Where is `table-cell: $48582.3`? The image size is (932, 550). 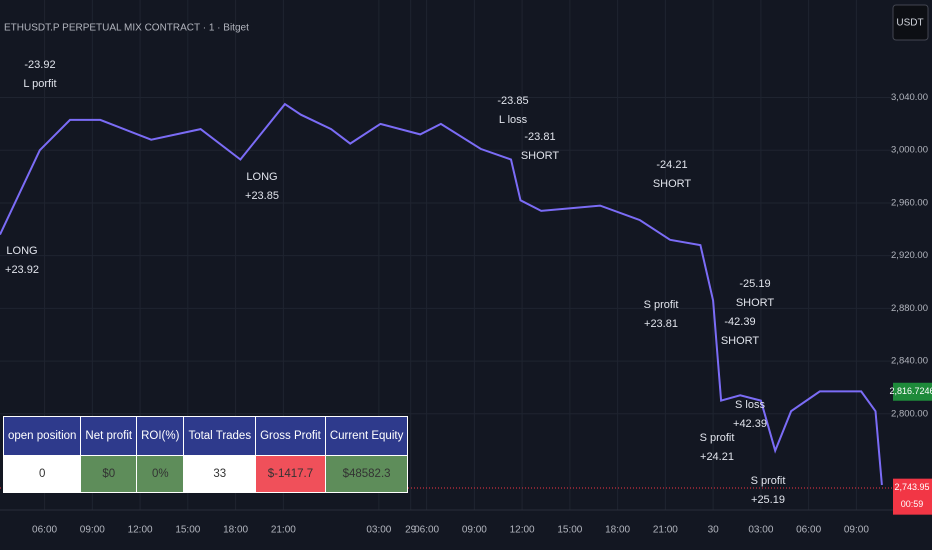 table-cell: $48582.3 is located at coordinates (366, 474).